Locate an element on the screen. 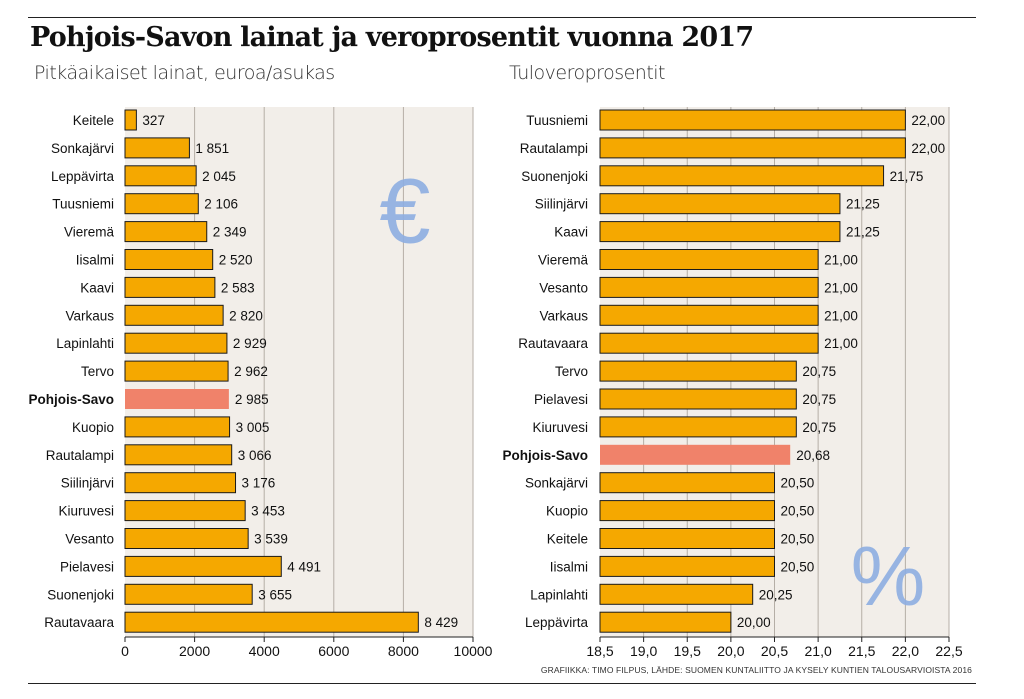 This screenshot has width=1024, height=699. loans-category-label-rautalampi: Rautalampi is located at coordinates (80, 455).